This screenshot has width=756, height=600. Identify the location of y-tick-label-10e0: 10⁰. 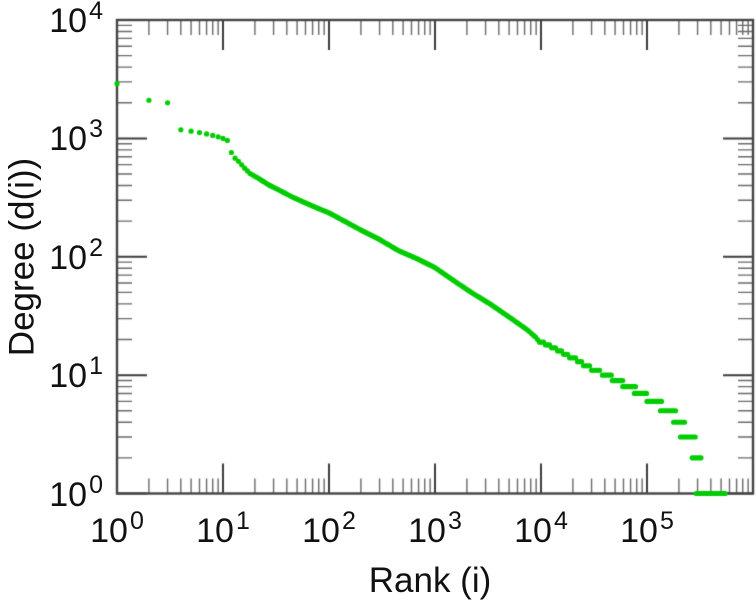
(76, 492).